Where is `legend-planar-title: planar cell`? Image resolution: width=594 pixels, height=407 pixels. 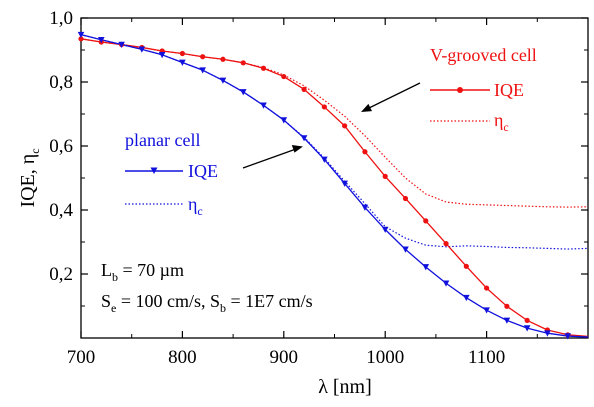
legend-planar-title: planar cell is located at coordinates (162, 140).